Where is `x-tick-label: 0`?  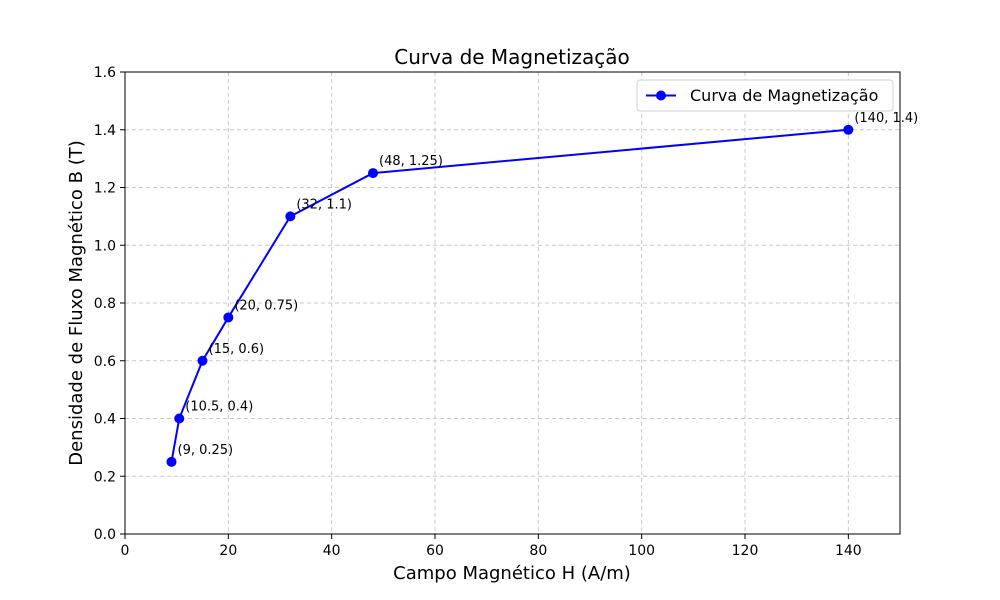 x-tick-label: 0 is located at coordinates (125, 551).